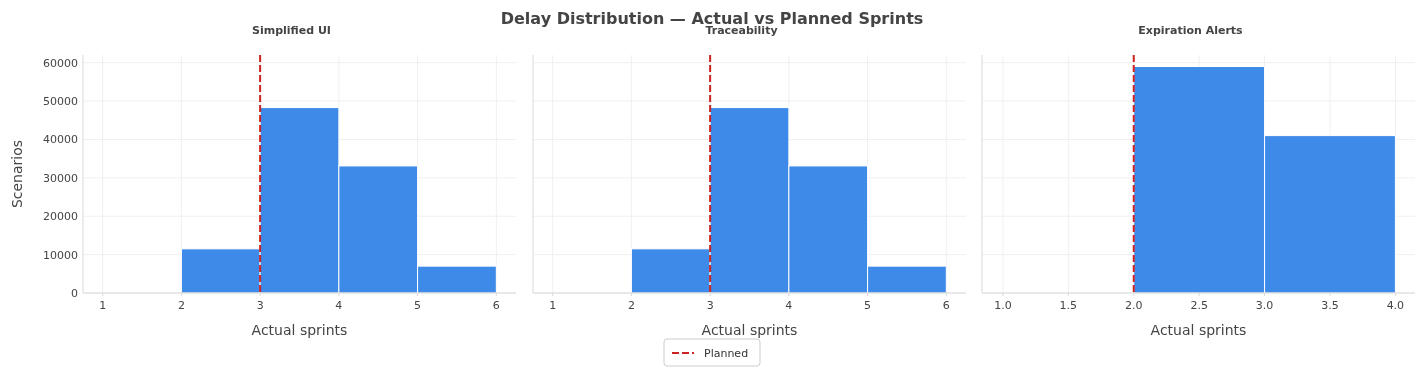 This screenshot has width=1424, height=376. Describe the element at coordinates (1191, 30) in the screenshot. I see `chart-title: Expiration Alerts` at that location.